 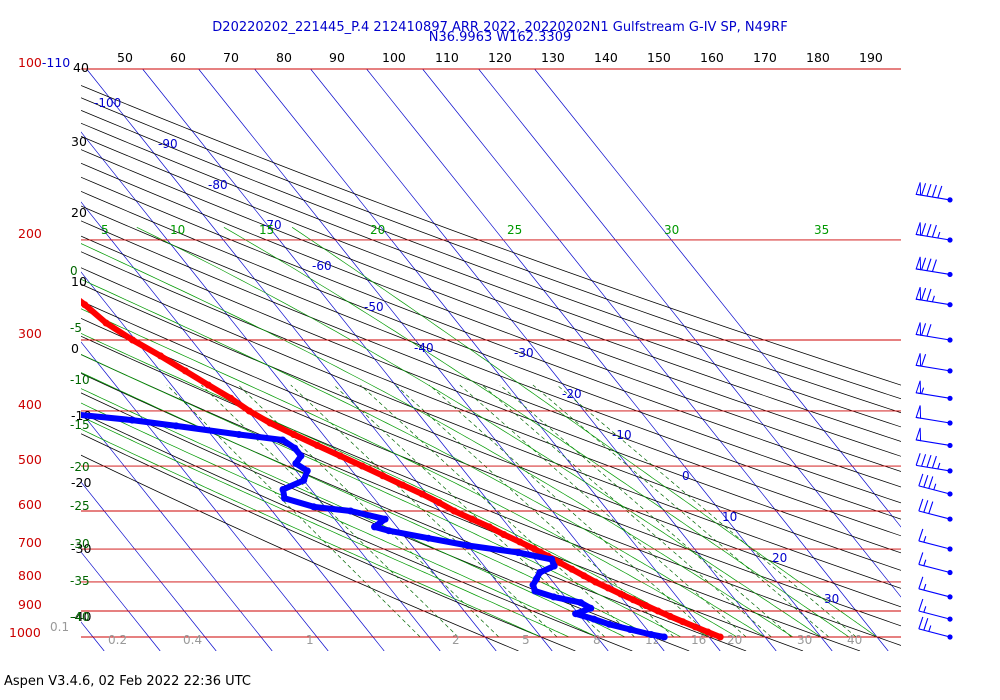 I want to click on left-temp-label: 0, so click(x=75, y=348).